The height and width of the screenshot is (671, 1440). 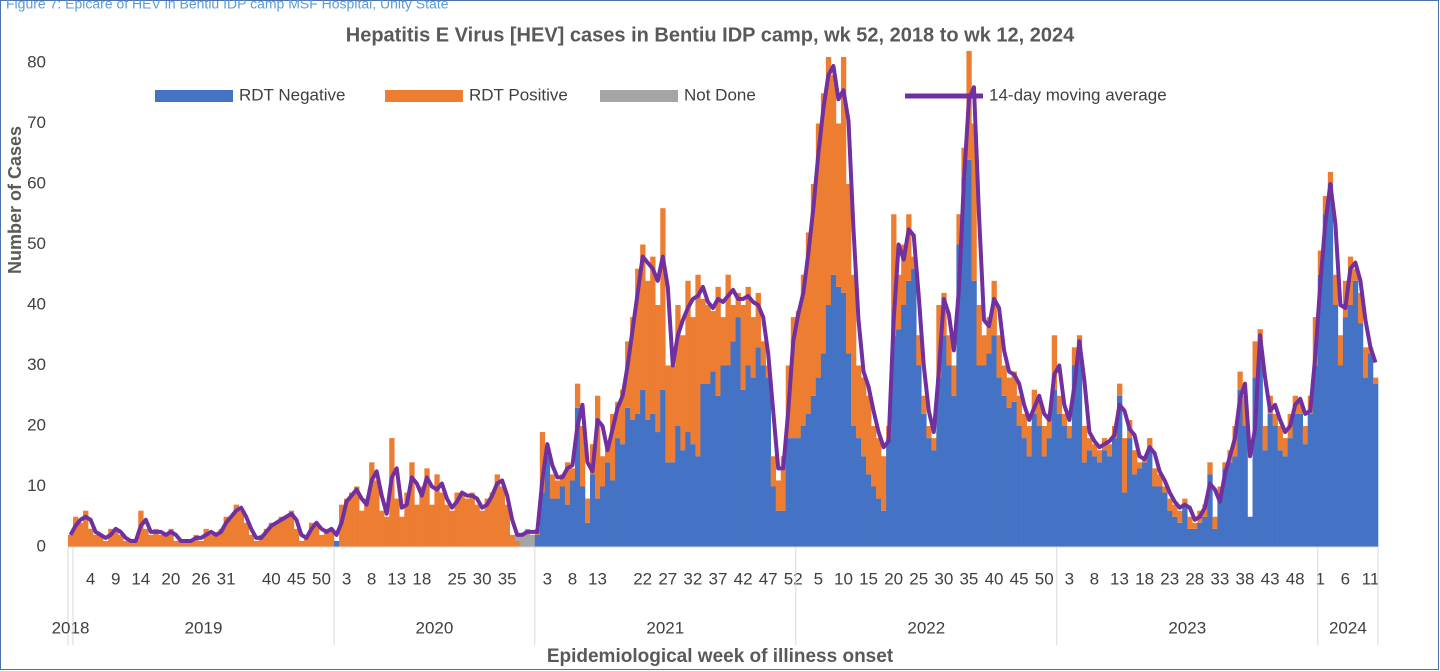 What do you see at coordinates (346, 578) in the screenshot?
I see `x-tick-label: 3` at bounding box center [346, 578].